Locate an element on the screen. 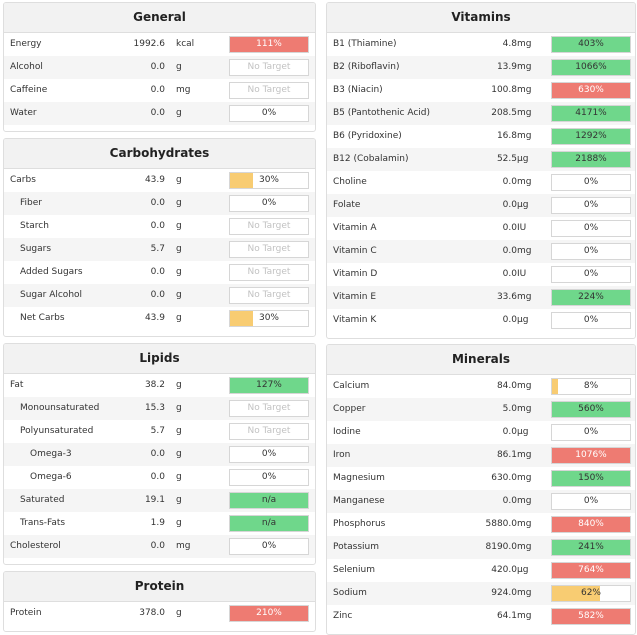 Image resolution: width=637 pixels, height=635 pixels. nutrient-row-vitamin-k: Vitamin K 0.0 µg 0% is located at coordinates (481, 320).